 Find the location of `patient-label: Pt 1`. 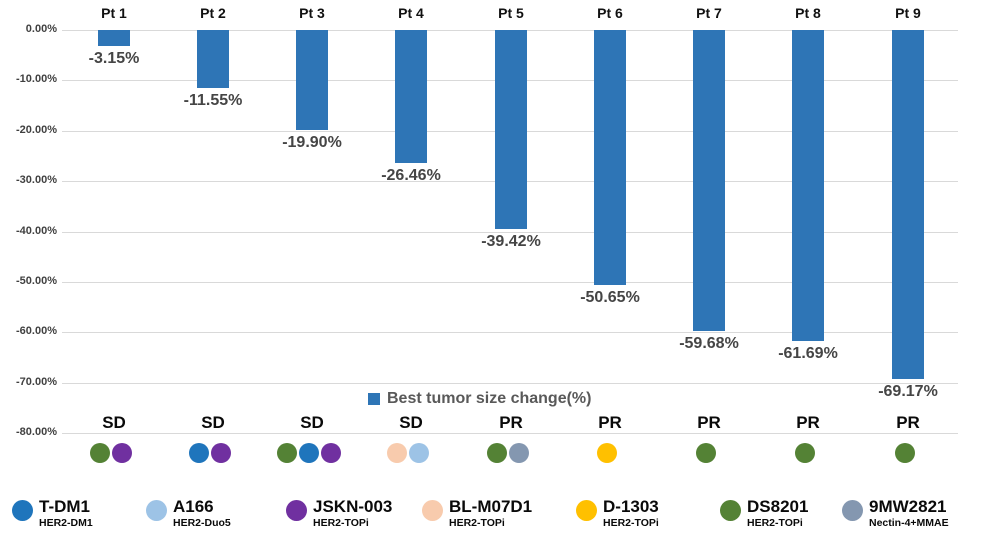

patient-label: Pt 1 is located at coordinates (114, 13).